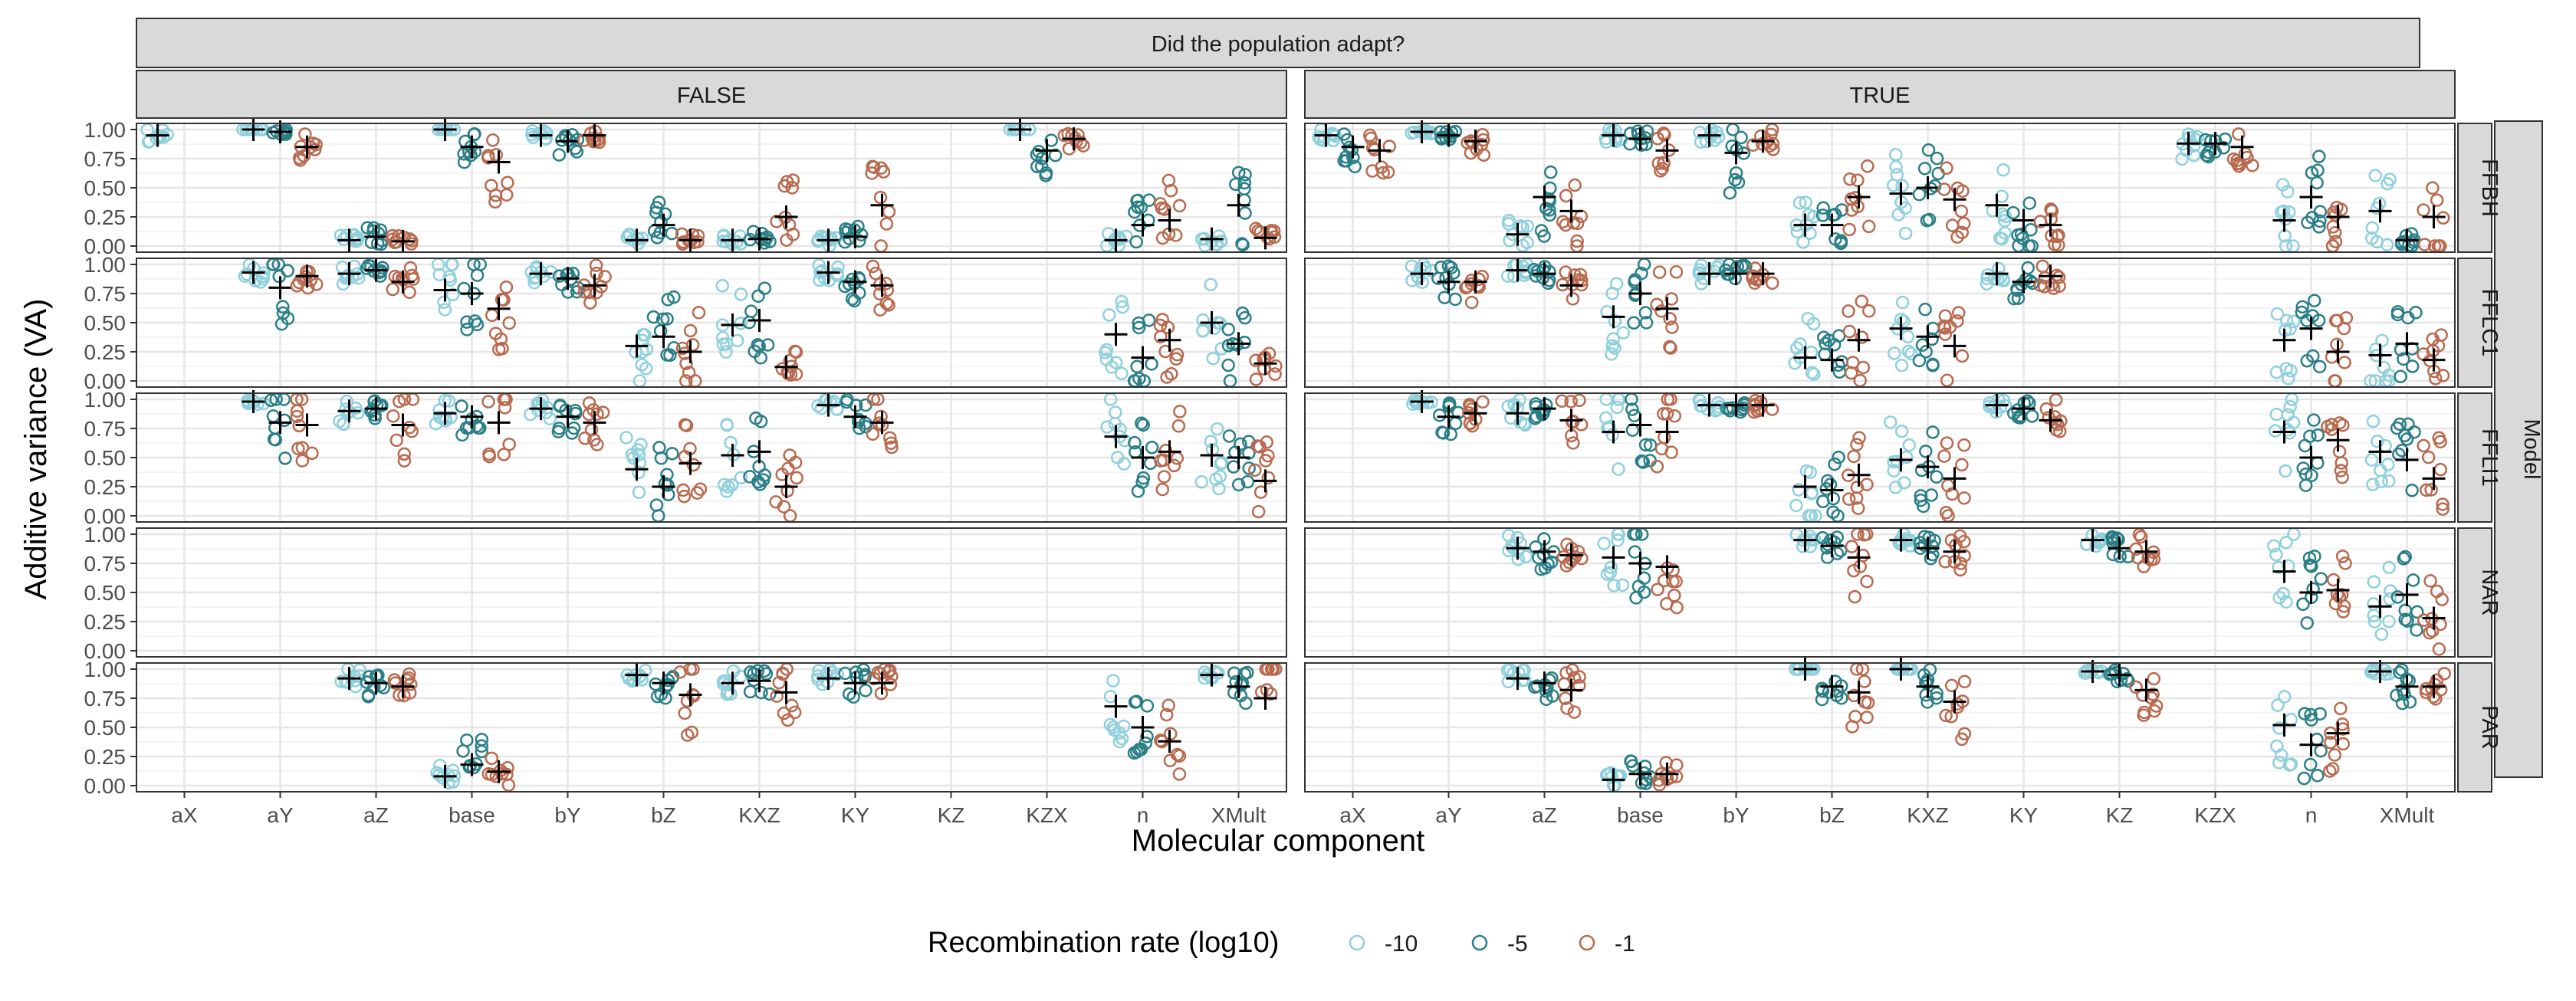 The width and height of the screenshot is (2576, 1001). Describe the element at coordinates (2475, 323) in the screenshot. I see `row-strip-fflc1` at that location.